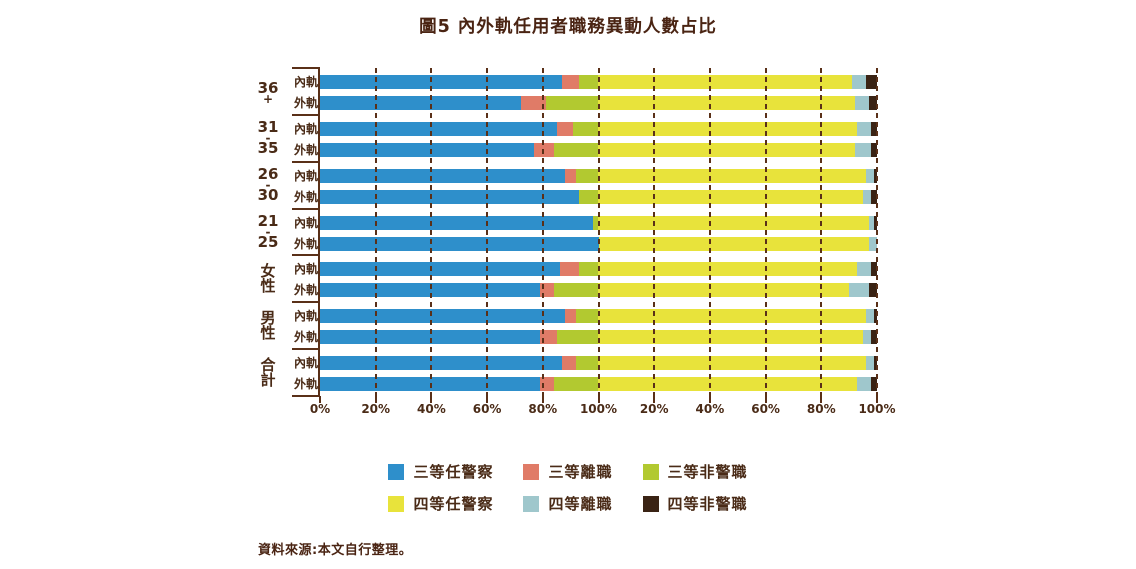 This screenshot has width=1136, height=569. I want to click on x-tick-label: 80%, so click(821, 409).